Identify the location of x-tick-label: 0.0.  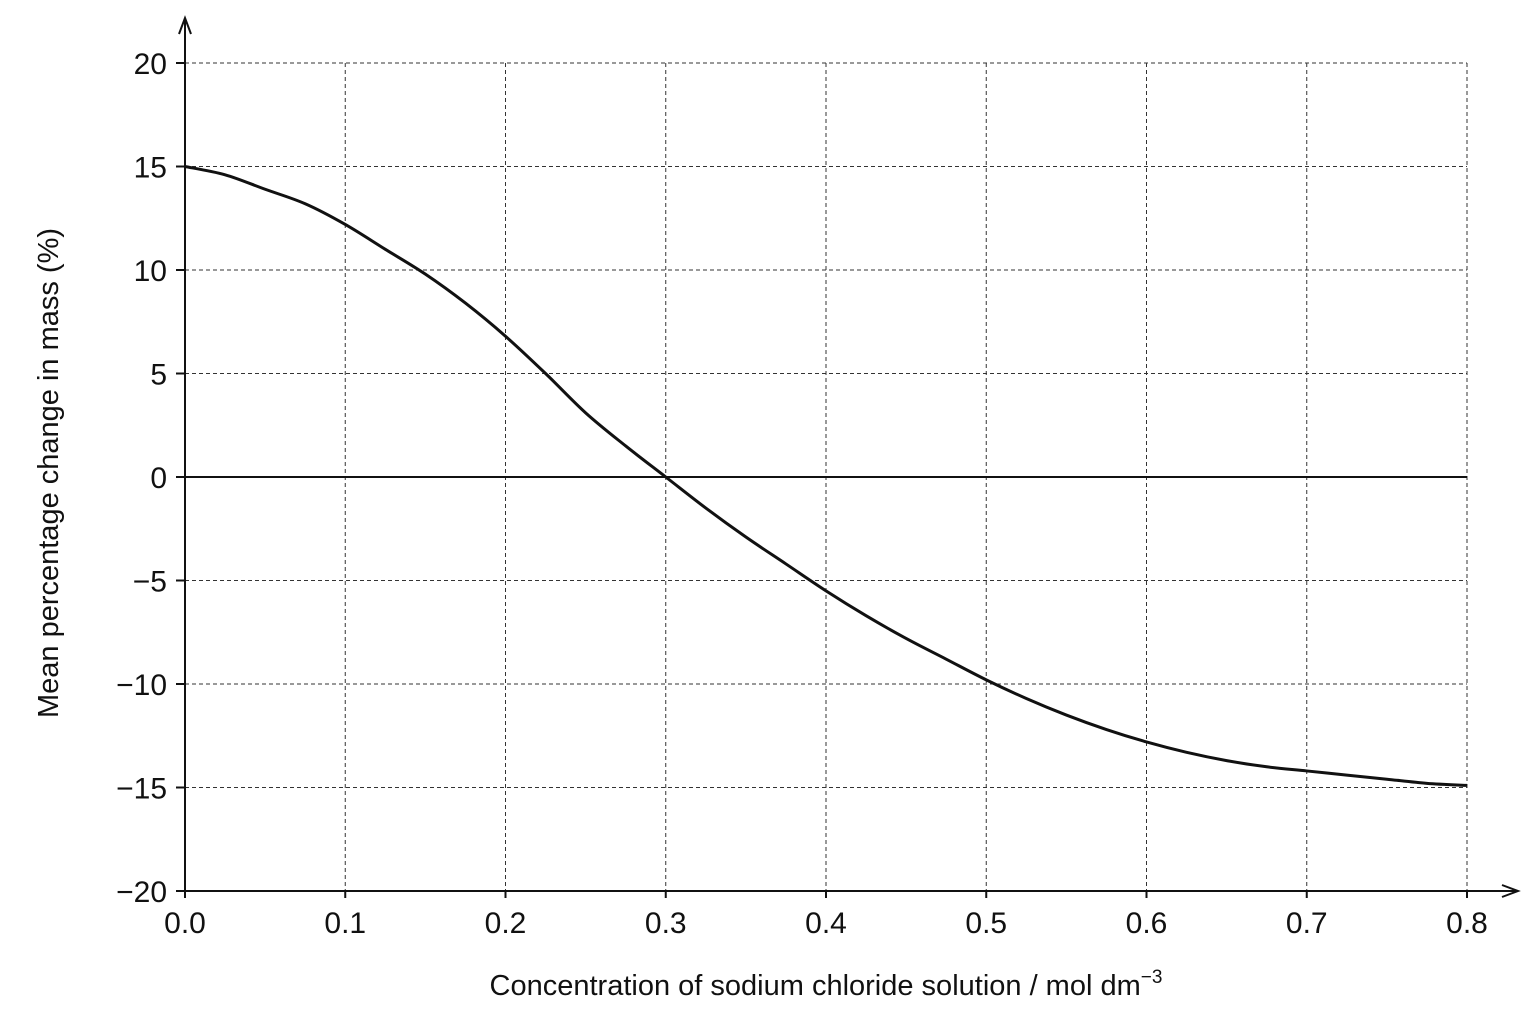
(185, 923).